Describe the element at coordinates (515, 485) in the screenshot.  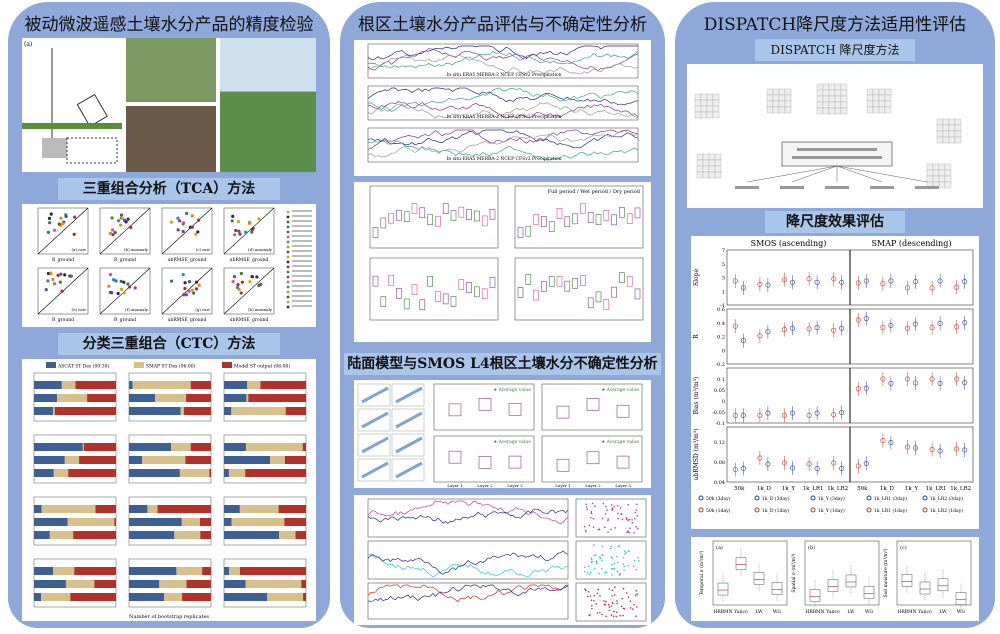
I see `x-tick-label: Layer 3` at that location.